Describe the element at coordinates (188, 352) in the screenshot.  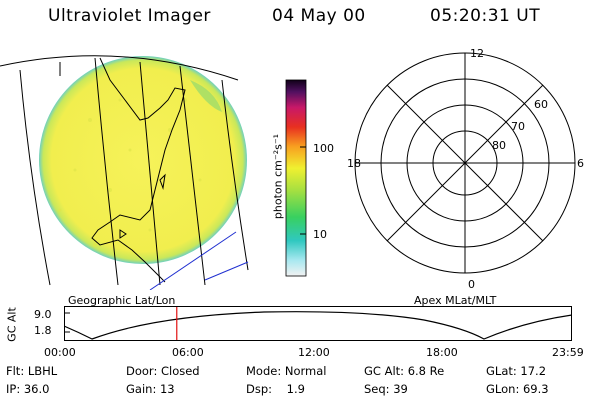
I see `timeline-xtick-1: 06:00` at that location.